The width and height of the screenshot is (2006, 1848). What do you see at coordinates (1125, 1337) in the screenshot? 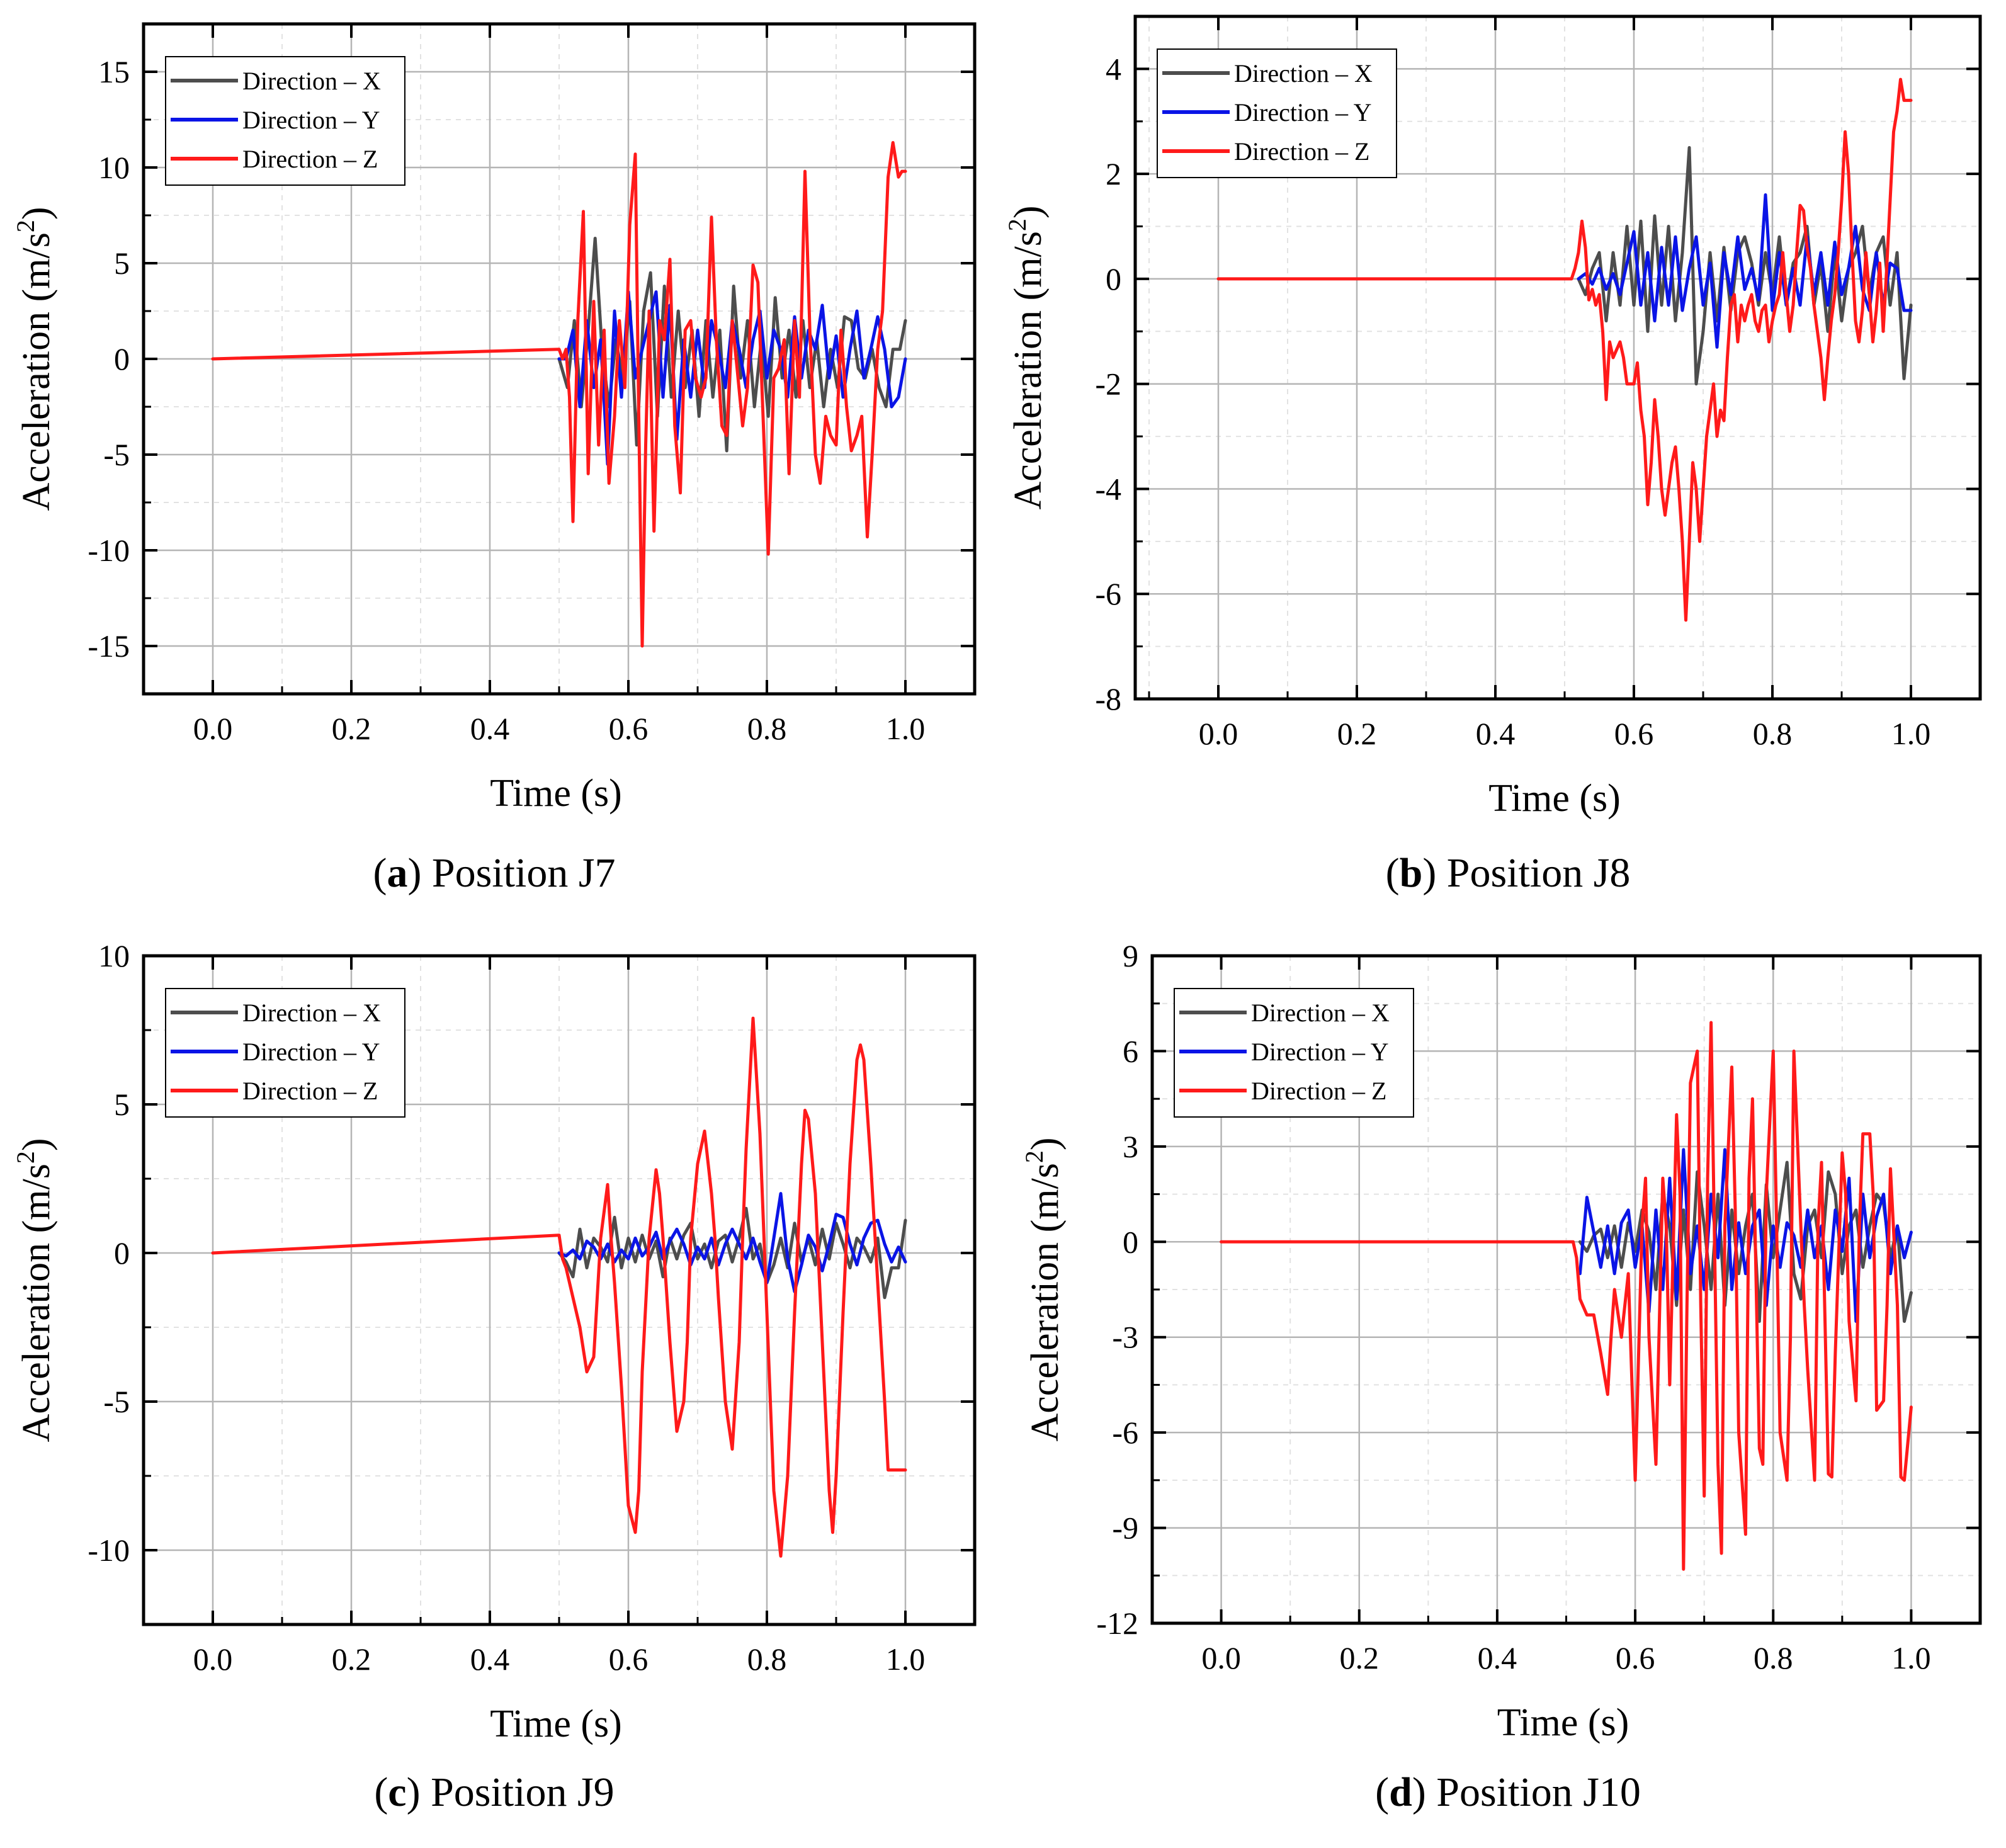
I see `y-tick-label: -3` at bounding box center [1125, 1337].